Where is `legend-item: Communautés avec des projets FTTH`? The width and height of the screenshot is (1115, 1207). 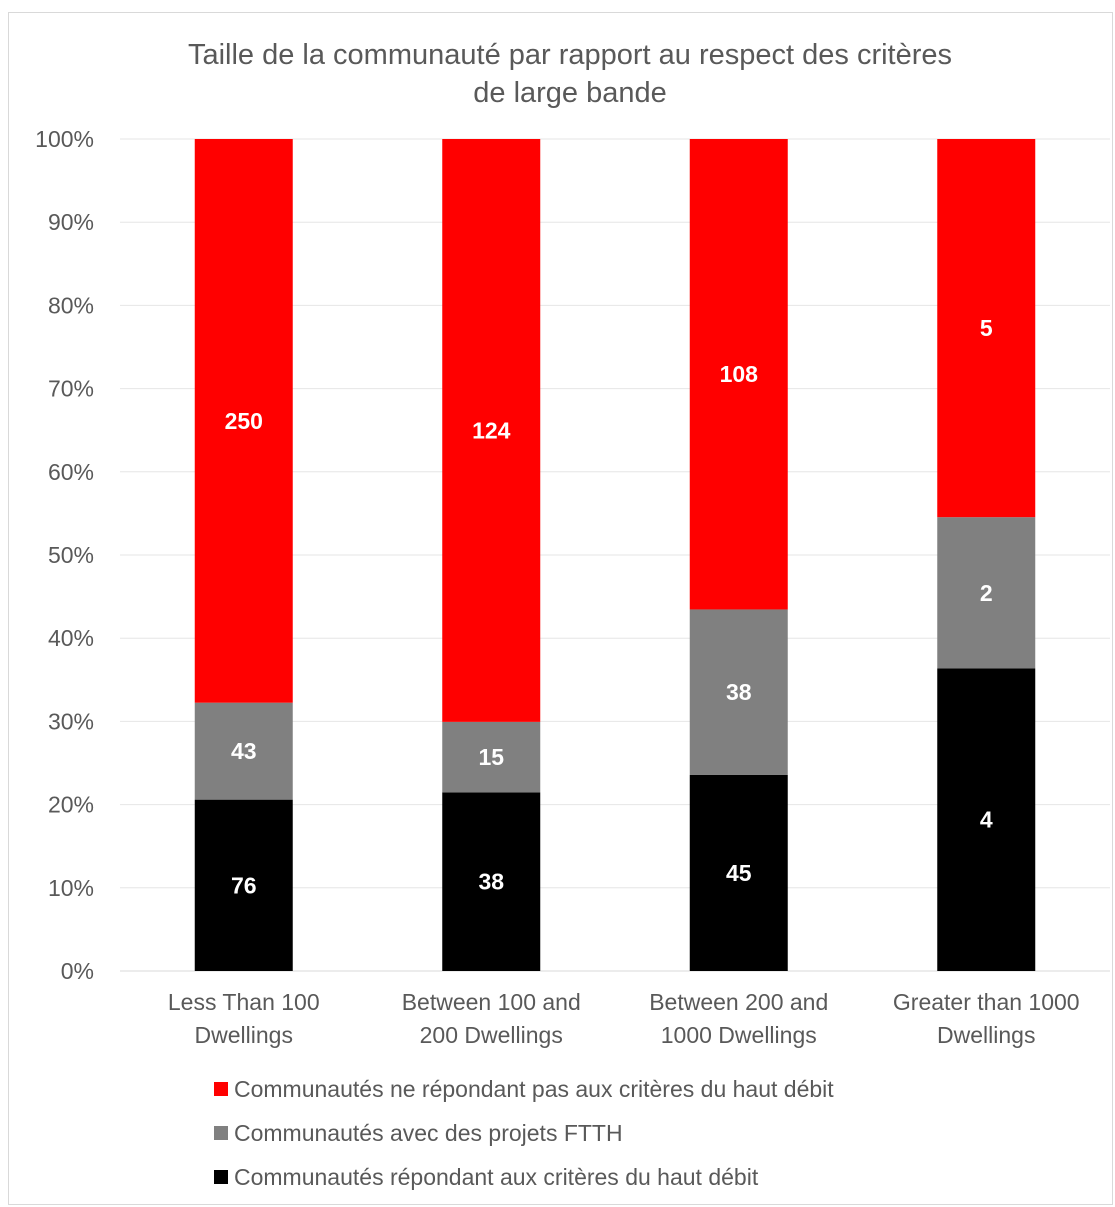 legend-item: Communautés avec des projets FTTH is located at coordinates (524, 1133).